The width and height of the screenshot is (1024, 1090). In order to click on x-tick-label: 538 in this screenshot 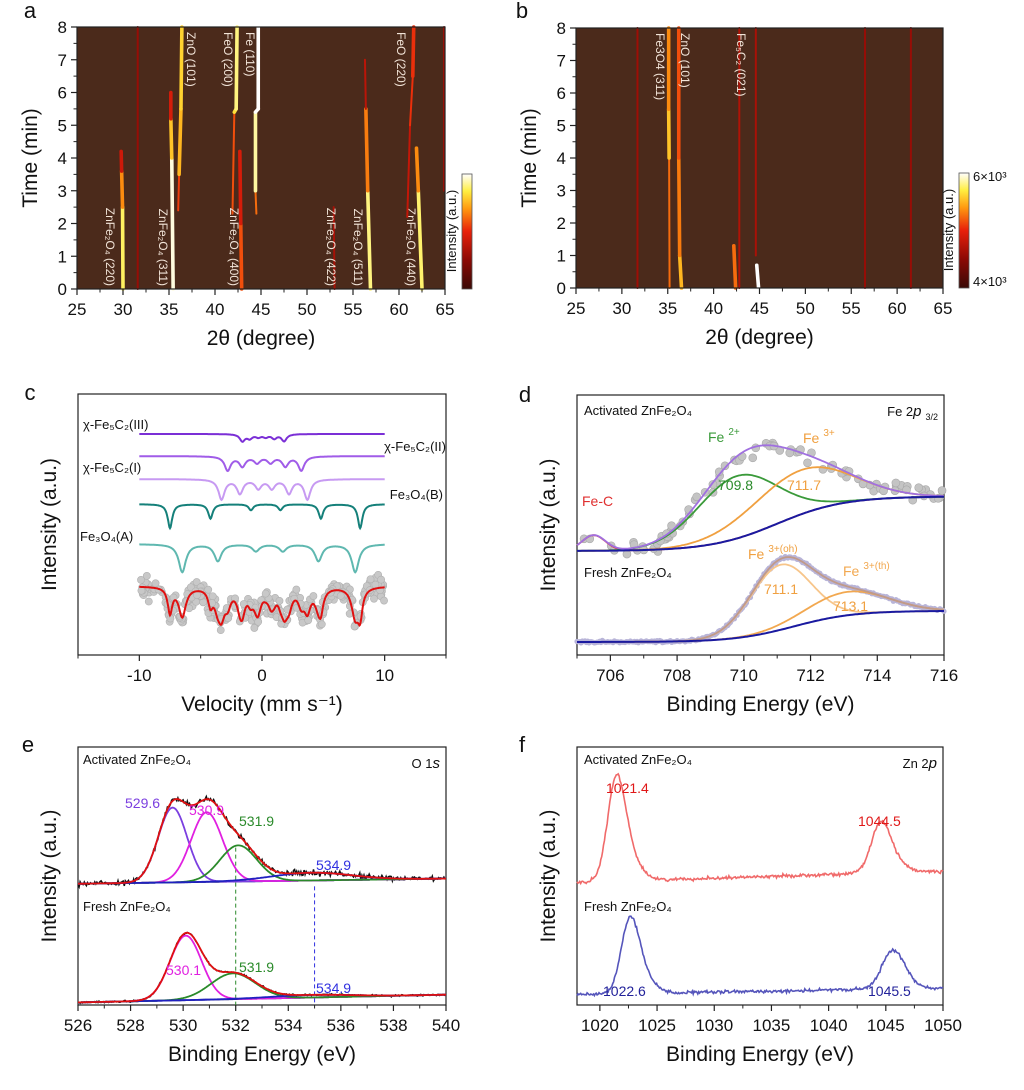, I will do `click(393, 1025)`.